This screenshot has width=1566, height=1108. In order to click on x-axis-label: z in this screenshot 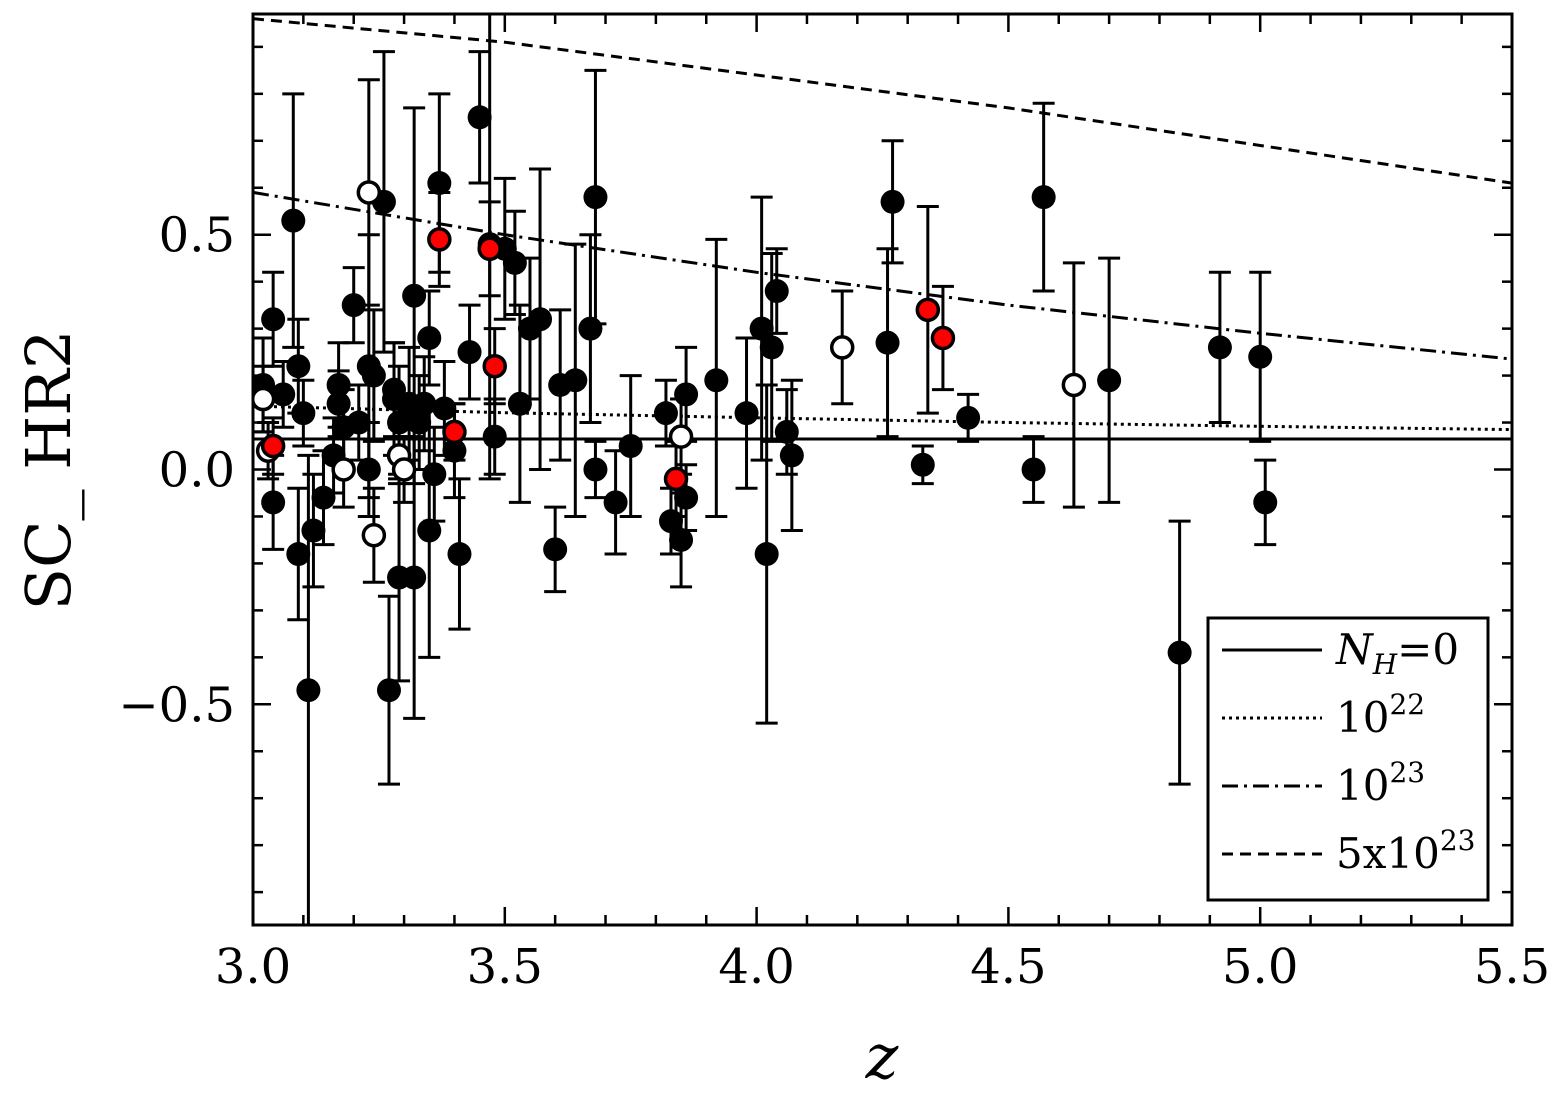, I will do `click(882, 1056)`.